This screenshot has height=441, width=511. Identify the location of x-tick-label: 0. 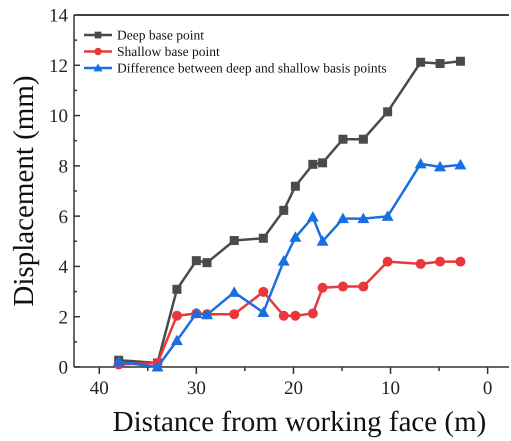
(487, 388).